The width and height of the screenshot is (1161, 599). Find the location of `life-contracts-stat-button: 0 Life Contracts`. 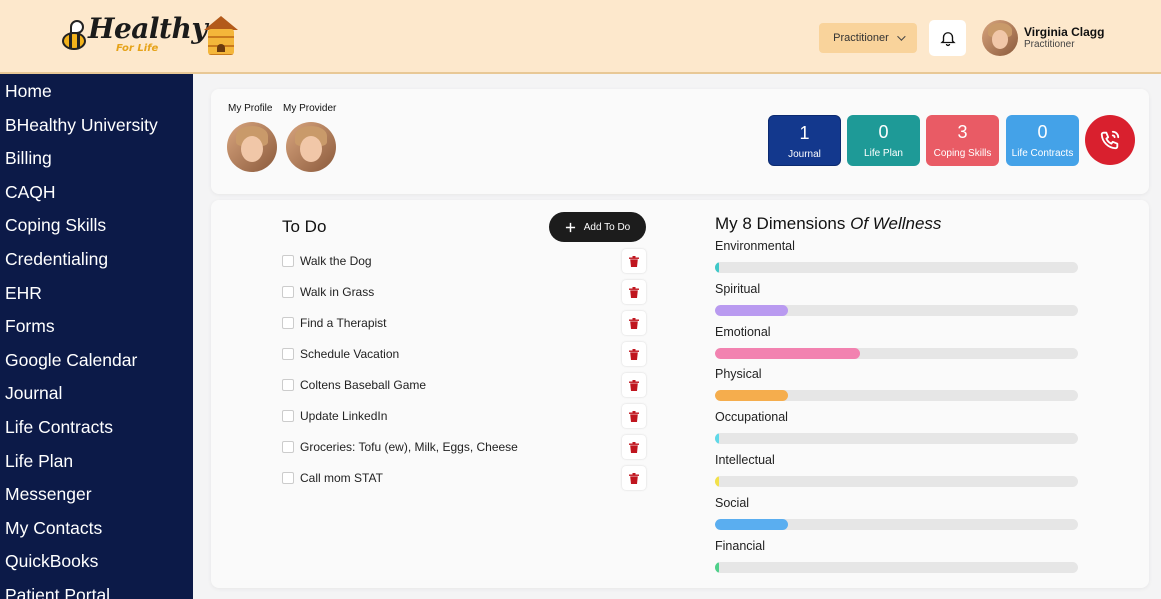

life-contracts-stat-button: 0 Life Contracts is located at coordinates (1042, 140).